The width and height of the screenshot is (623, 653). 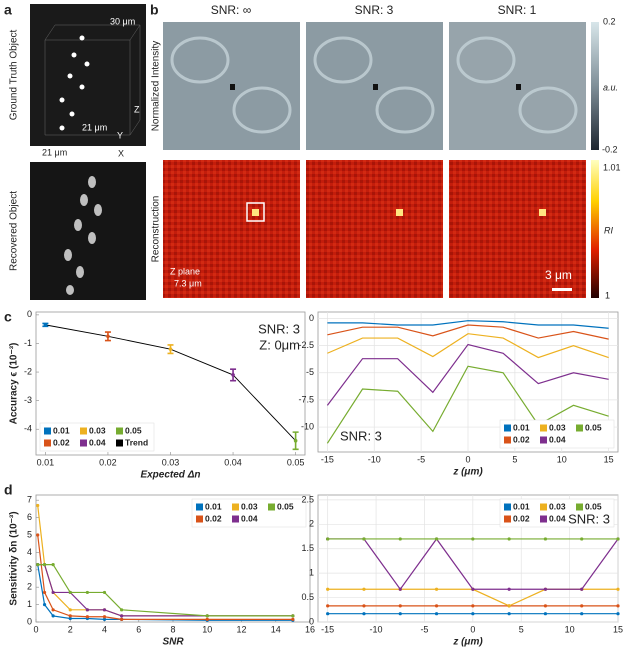 What do you see at coordinates (374, 229) in the screenshot?
I see `reconstruction-images` at bounding box center [374, 229].